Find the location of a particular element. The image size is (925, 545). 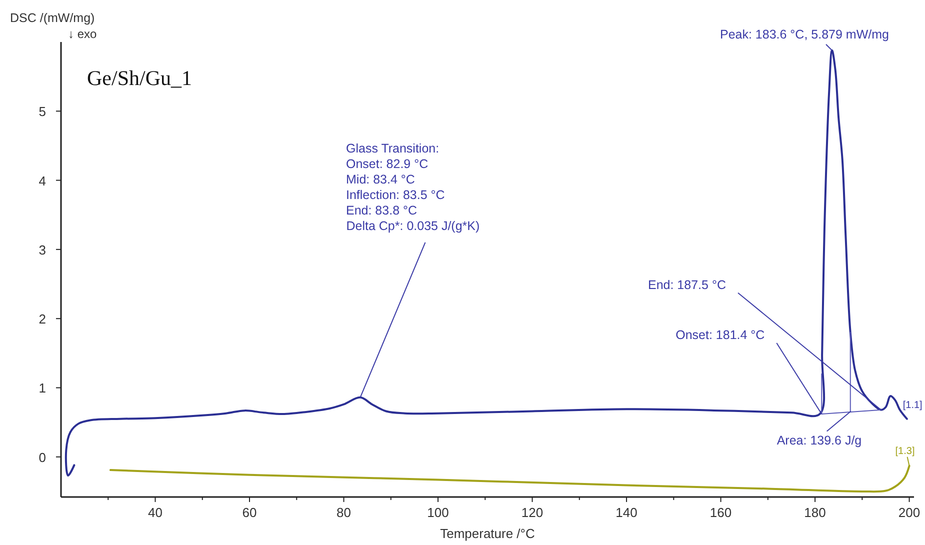

annotation: Peak: 183.6 °C, 5.879 mW/mg is located at coordinates (805, 34).